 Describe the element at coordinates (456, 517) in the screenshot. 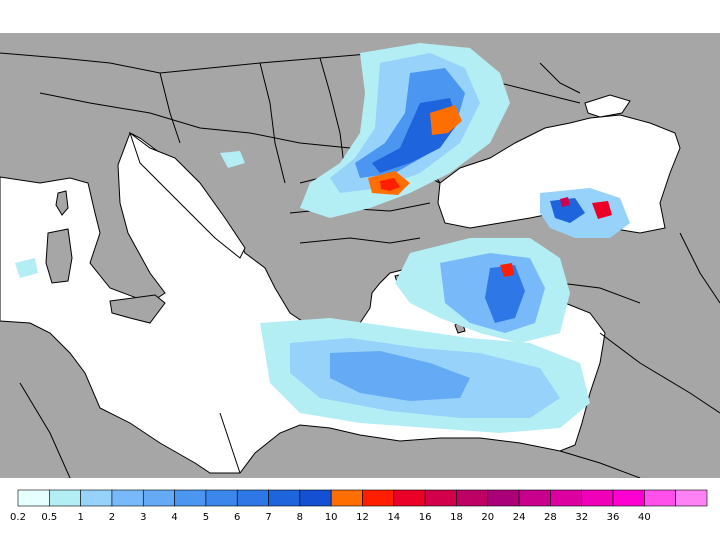

I see `legend-label: 18` at that location.